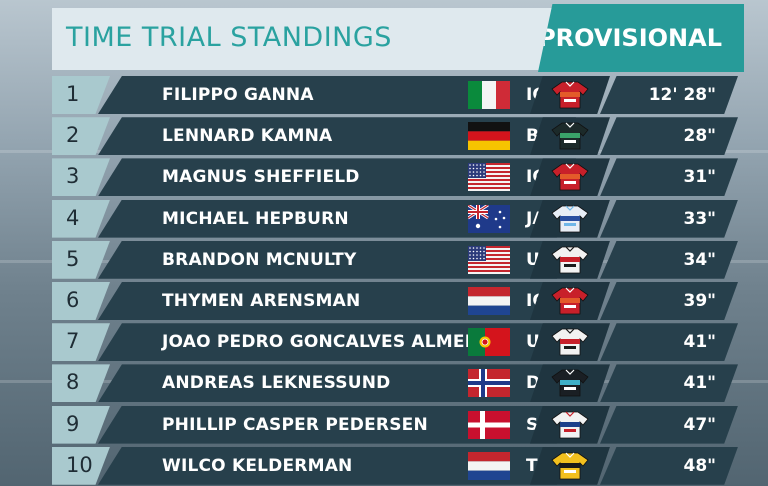 The height and width of the screenshot is (486, 768). I want to click on standing-row: 10 WILCO KELDERMAN TJV 48", so click(395, 465).